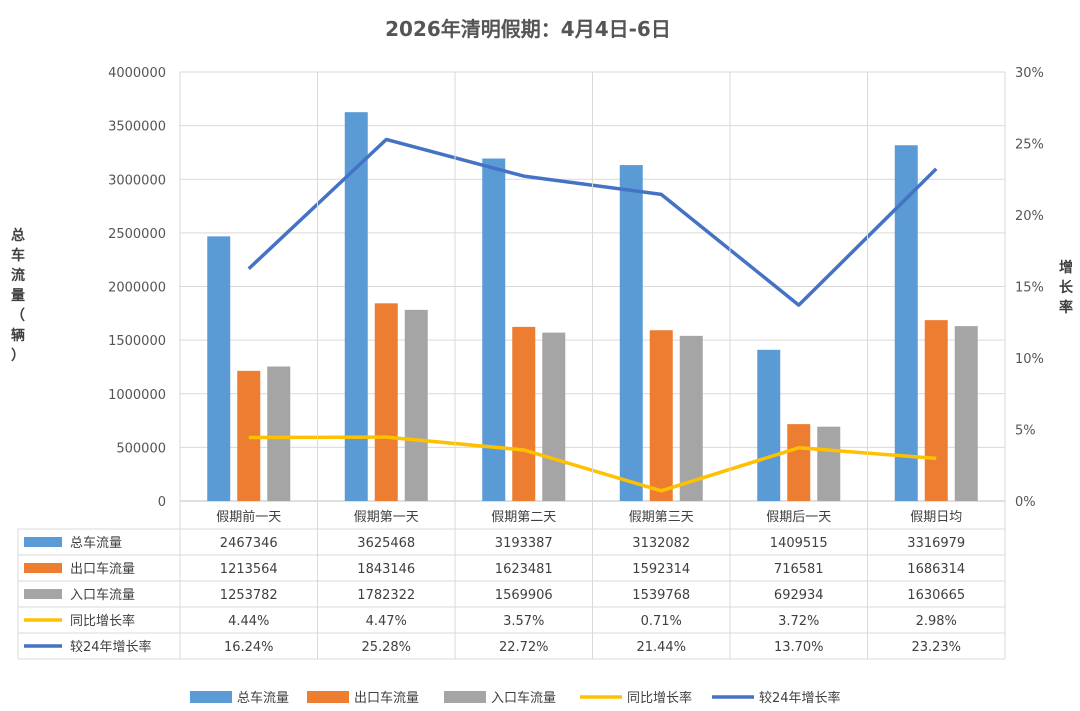  What do you see at coordinates (18, 255) in the screenshot?
I see `y-axis-title-char: 车` at bounding box center [18, 255].